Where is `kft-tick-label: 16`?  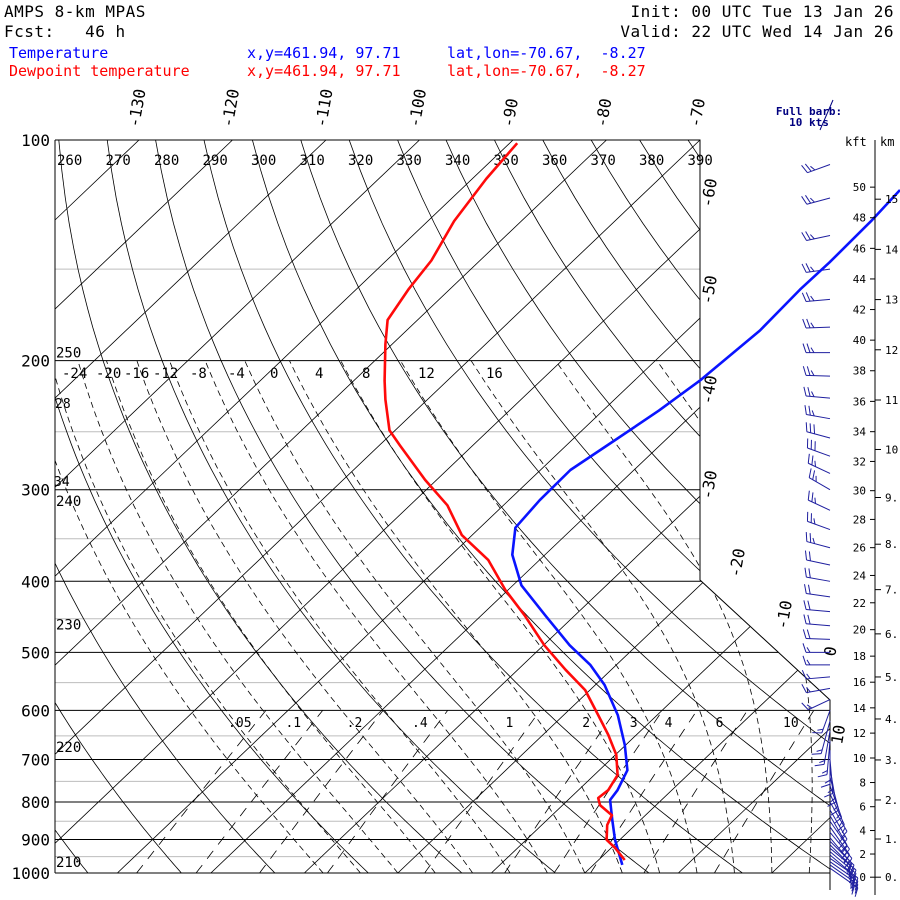 kft-tick-label: 16 is located at coordinates (859, 682).